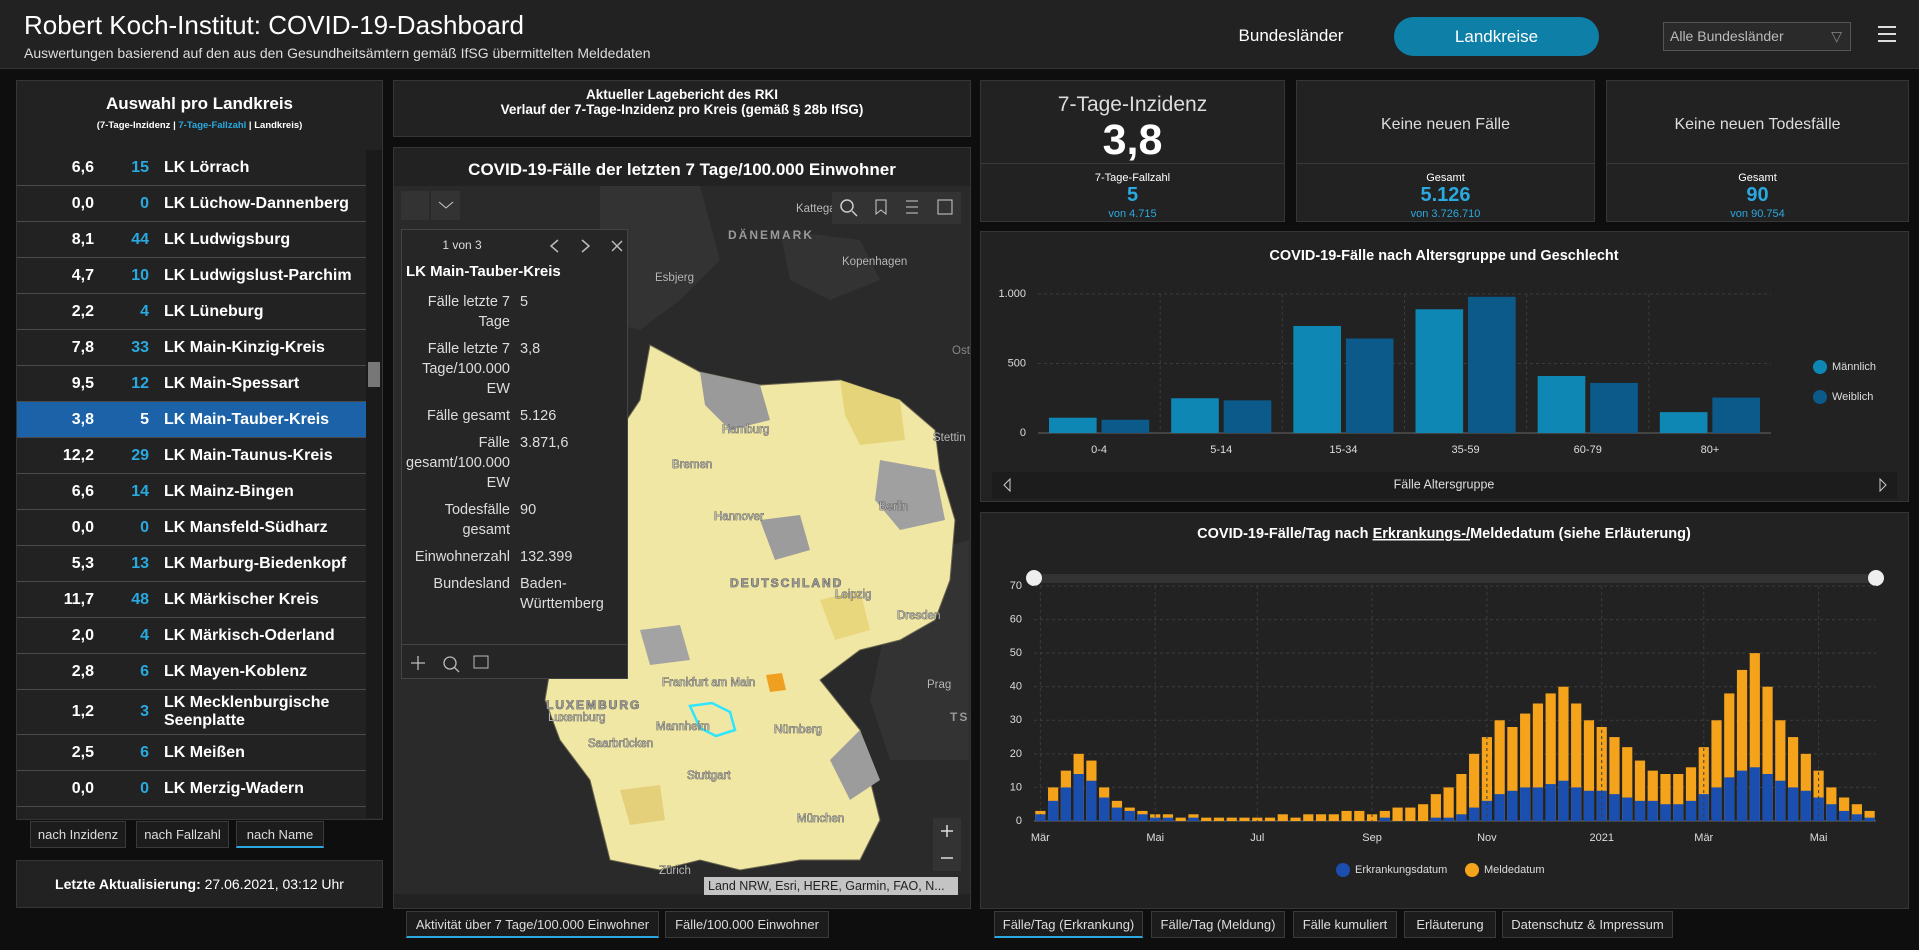  What do you see at coordinates (78, 834) in the screenshot?
I see `sort-button: nach Inzidenz` at bounding box center [78, 834].